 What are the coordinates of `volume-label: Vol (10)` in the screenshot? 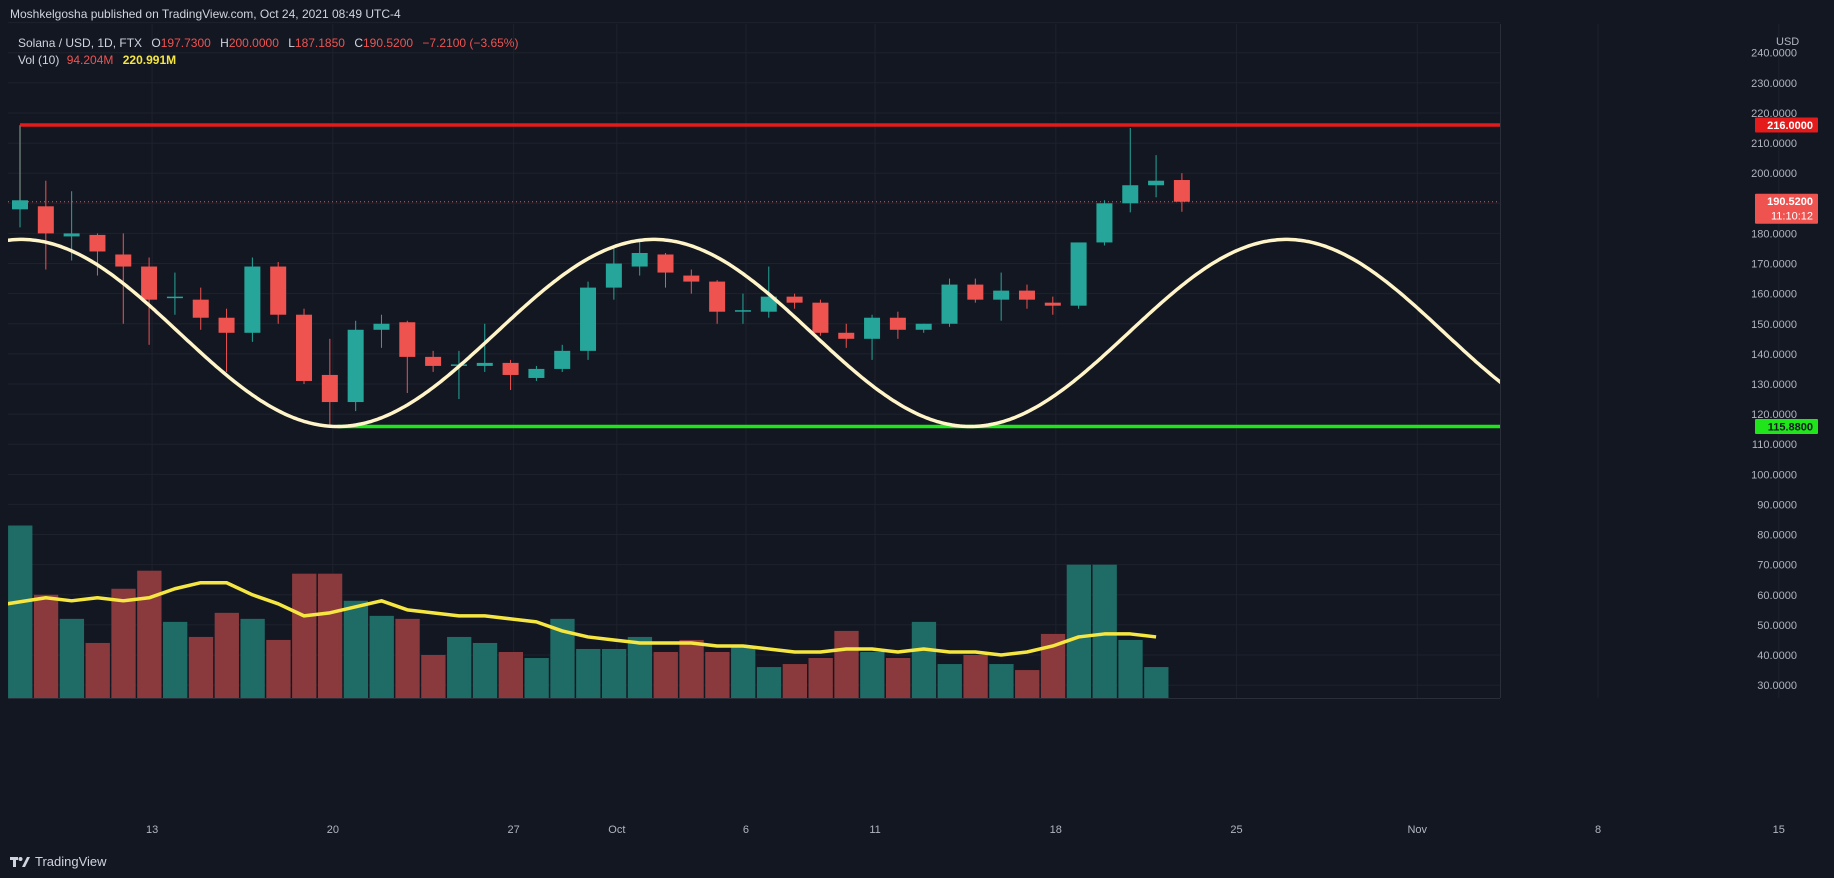 It's located at (39, 60).